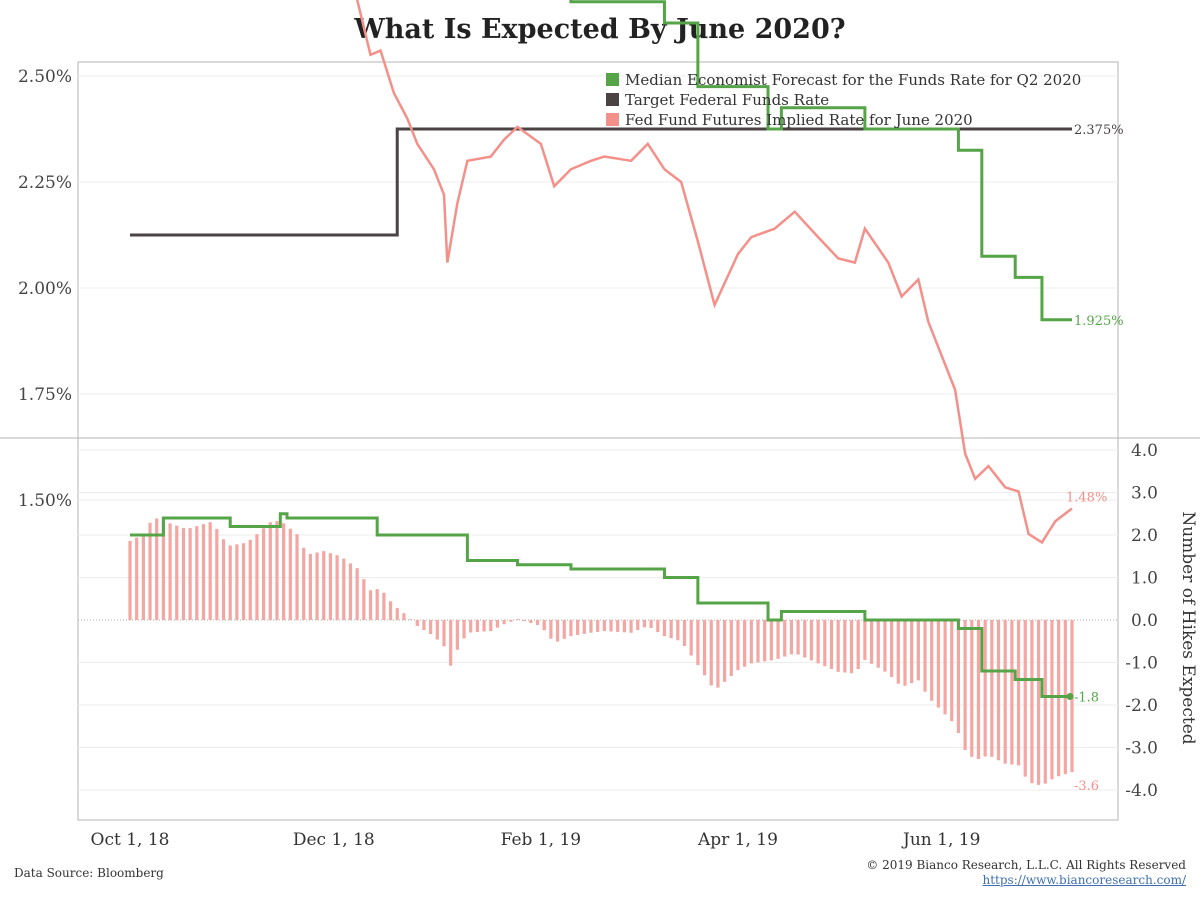 Image resolution: width=1200 pixels, height=900 pixels. Describe the element at coordinates (1084, 880) in the screenshot. I see `website-link: https://www.biancoresearch.com/` at that location.